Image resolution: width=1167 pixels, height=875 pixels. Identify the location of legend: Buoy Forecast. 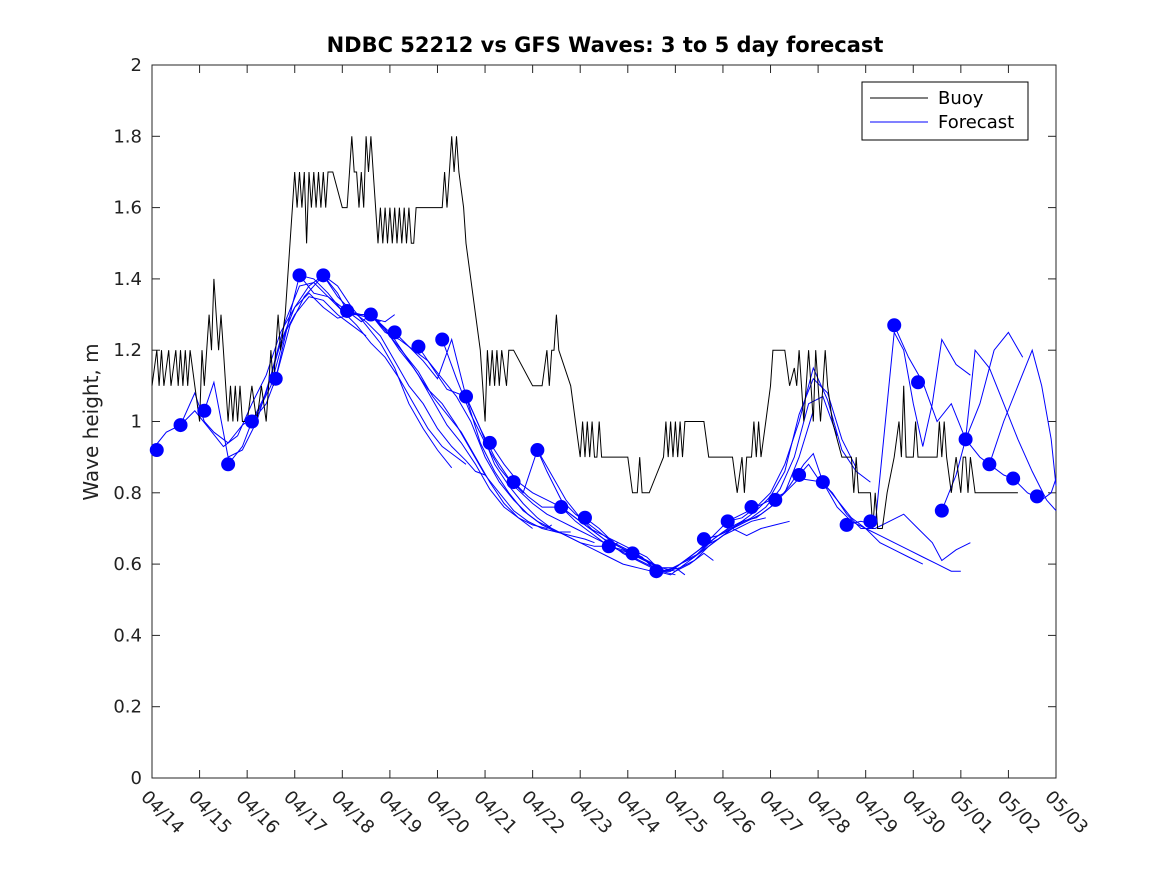
(945, 111).